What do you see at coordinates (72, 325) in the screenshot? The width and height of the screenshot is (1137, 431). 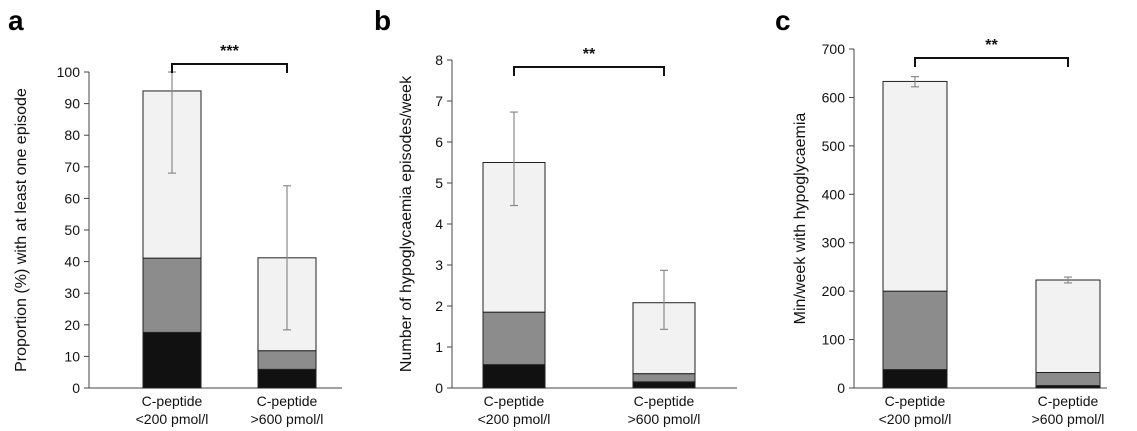 I see `y-tick-label: 20` at bounding box center [72, 325].